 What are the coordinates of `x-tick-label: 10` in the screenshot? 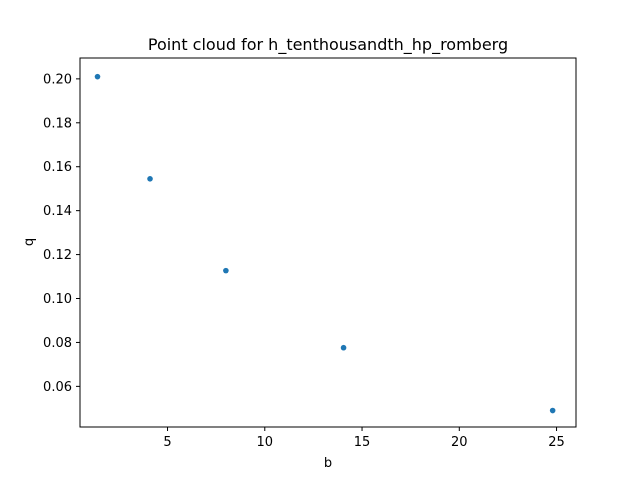 It's located at (265, 442).